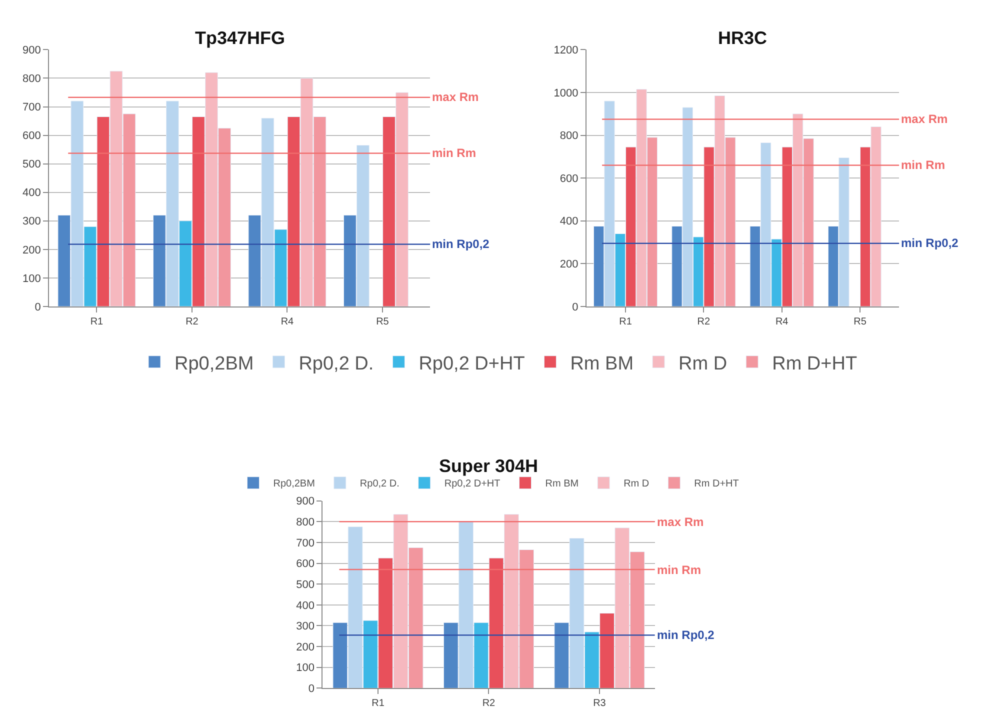 The height and width of the screenshot is (726, 997). What do you see at coordinates (743, 38) in the screenshot?
I see `chart-title: HR3C` at bounding box center [743, 38].